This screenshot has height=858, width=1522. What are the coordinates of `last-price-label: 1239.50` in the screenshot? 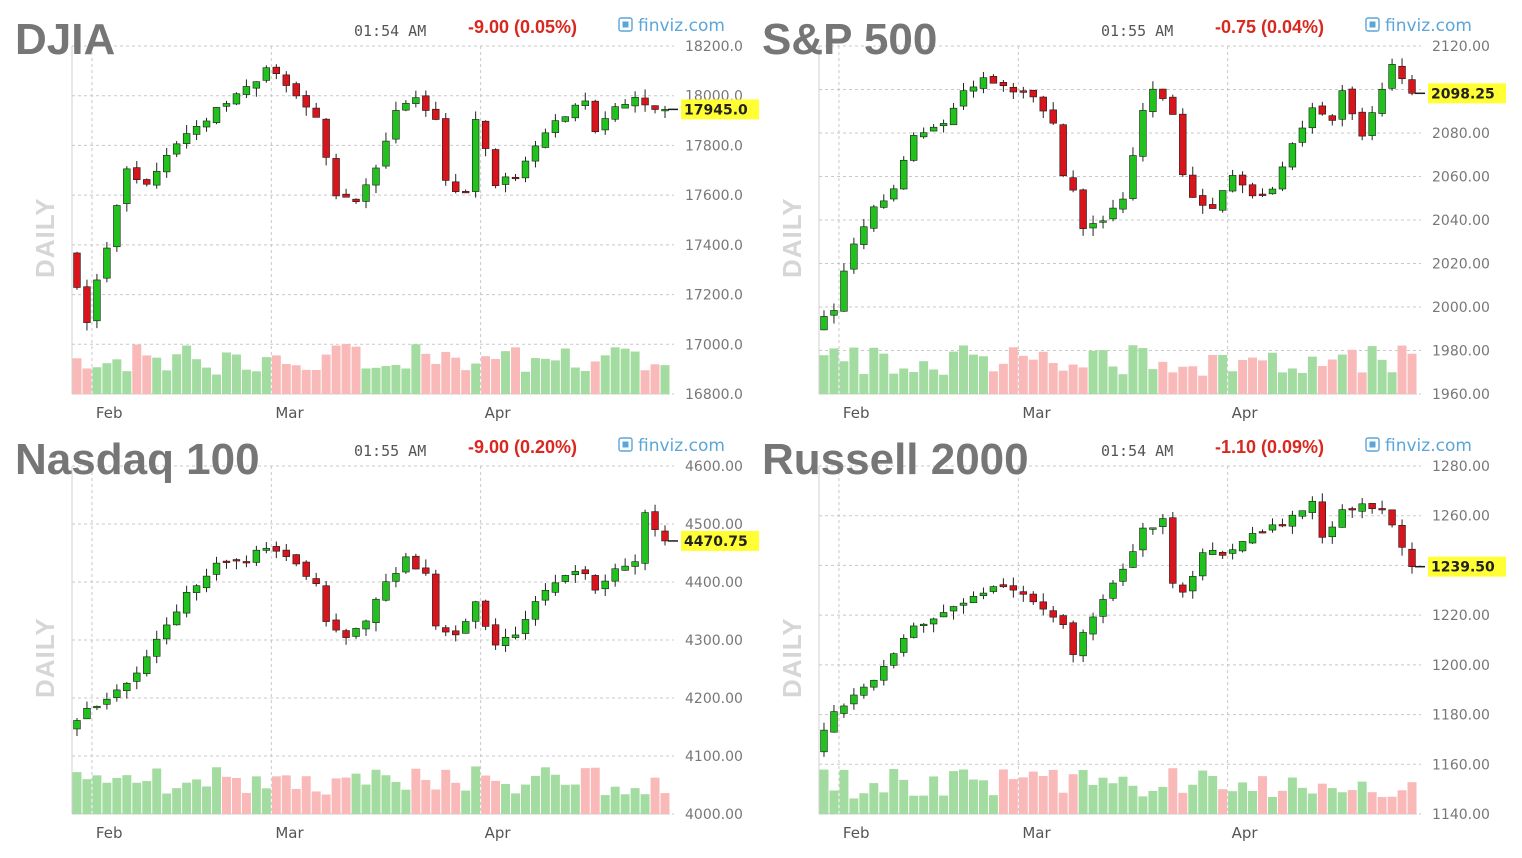 It's located at (1463, 568).